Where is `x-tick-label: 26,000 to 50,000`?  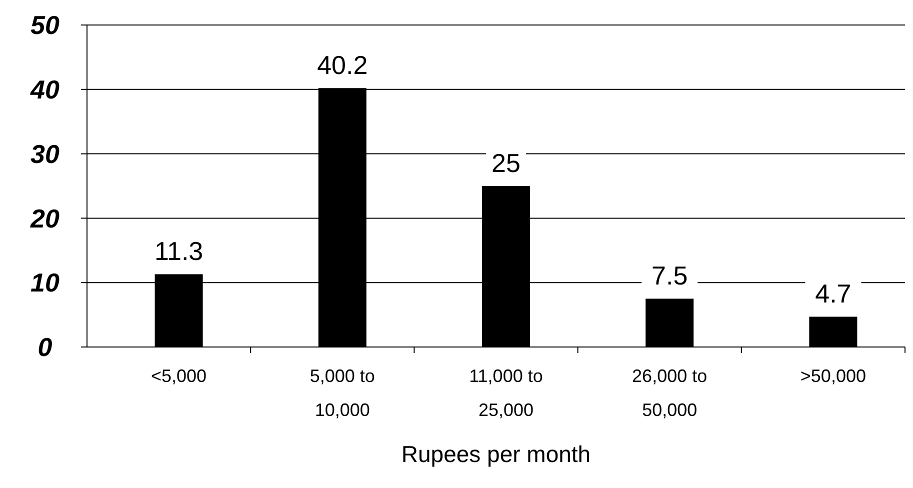 x-tick-label: 26,000 to 50,000 is located at coordinates (670, 393).